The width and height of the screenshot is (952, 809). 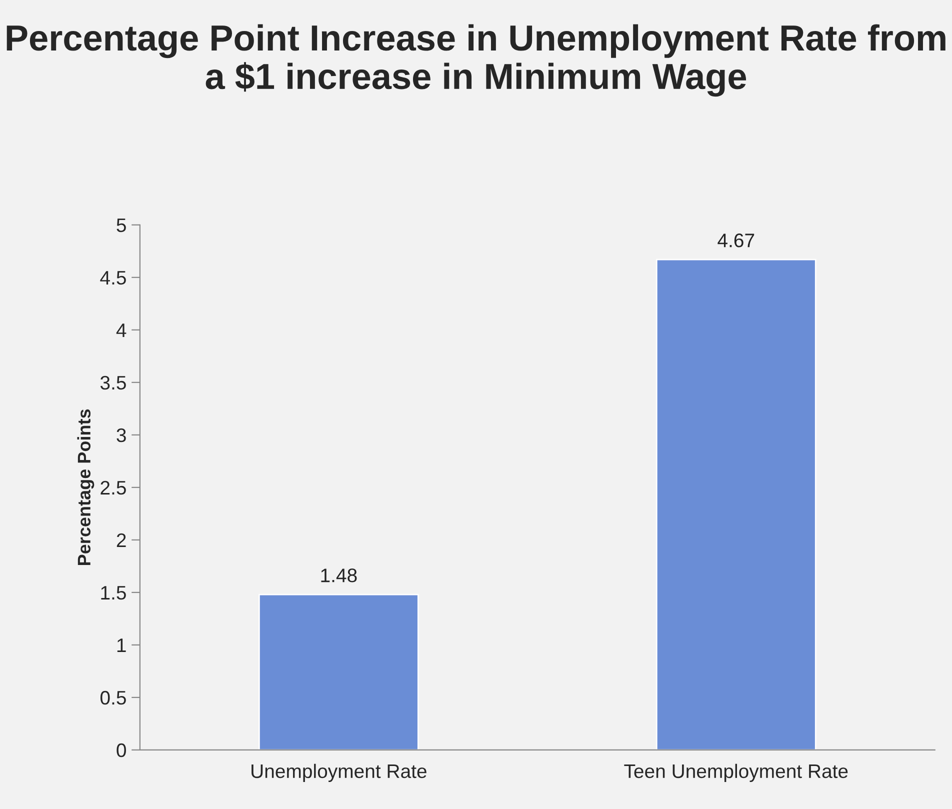 I want to click on y-tick-label: 3.5, so click(x=113, y=383).